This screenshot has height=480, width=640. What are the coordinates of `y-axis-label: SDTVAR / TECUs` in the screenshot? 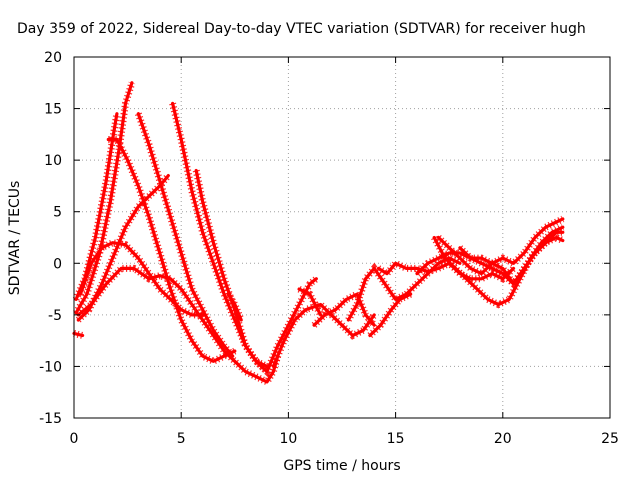 It's located at (15, 238).